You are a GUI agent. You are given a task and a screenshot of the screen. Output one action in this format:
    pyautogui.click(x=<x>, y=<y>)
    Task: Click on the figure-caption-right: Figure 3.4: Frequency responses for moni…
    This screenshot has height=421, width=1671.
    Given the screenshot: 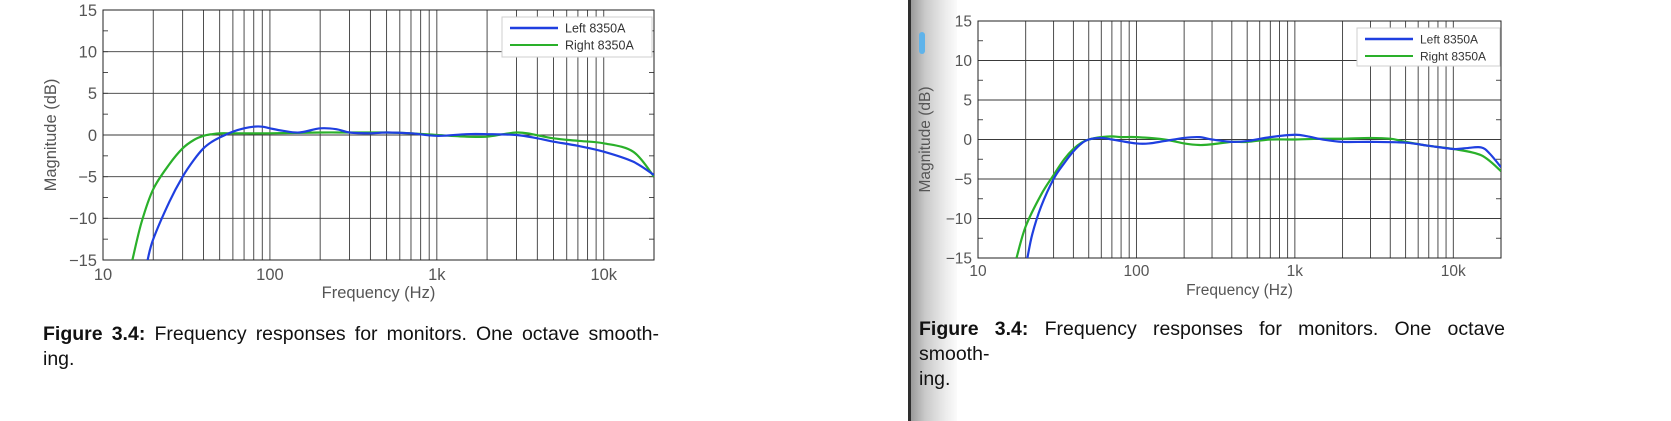 What is the action you would take?
    pyautogui.click(x=1212, y=354)
    